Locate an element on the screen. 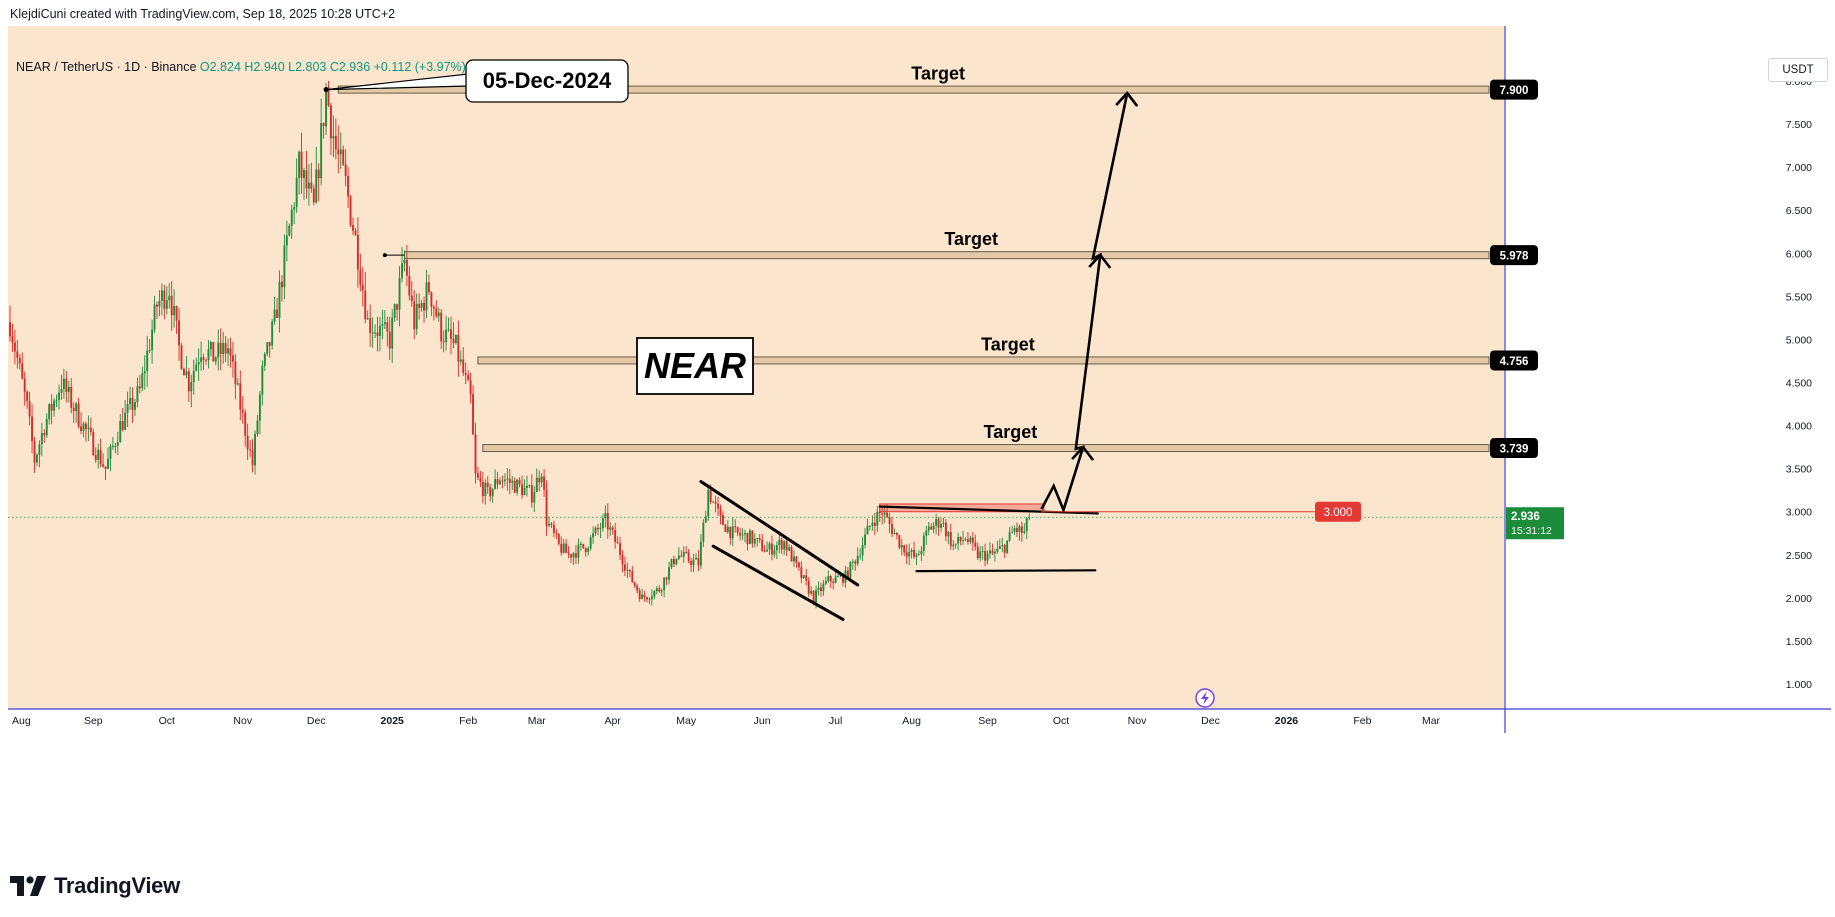 This screenshot has width=1835, height=917. y-tick-label: 6.500 is located at coordinates (1799, 211).